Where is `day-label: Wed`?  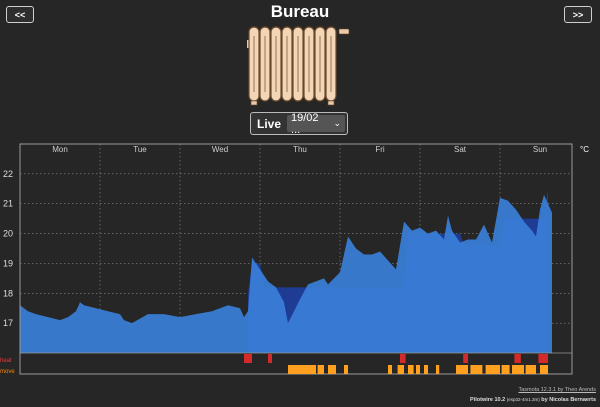
day-label: Wed is located at coordinates (220, 149).